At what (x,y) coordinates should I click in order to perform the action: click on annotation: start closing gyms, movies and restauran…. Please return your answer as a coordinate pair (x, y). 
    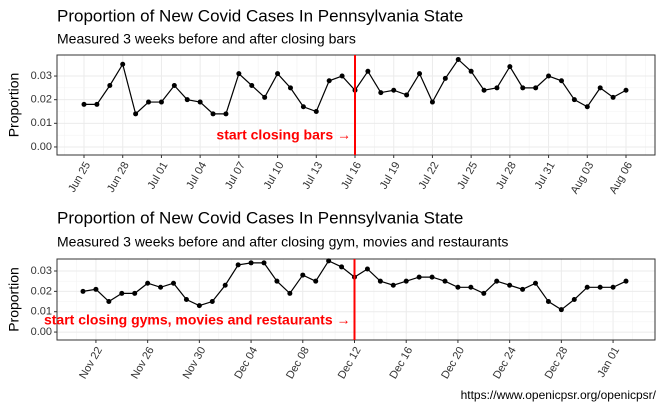
    Looking at the image, I should click on (197, 320).